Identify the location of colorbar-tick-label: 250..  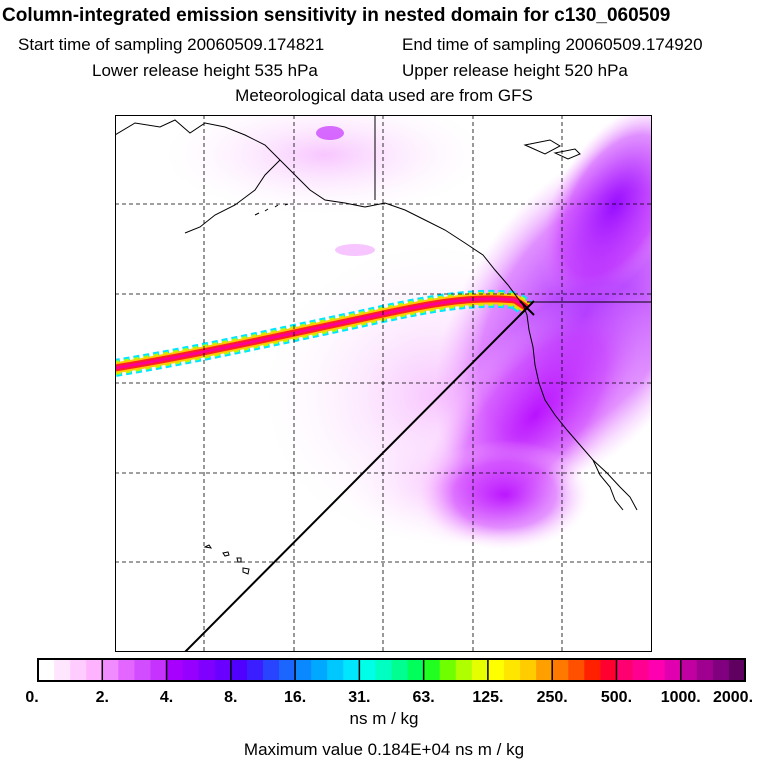
(552, 697).